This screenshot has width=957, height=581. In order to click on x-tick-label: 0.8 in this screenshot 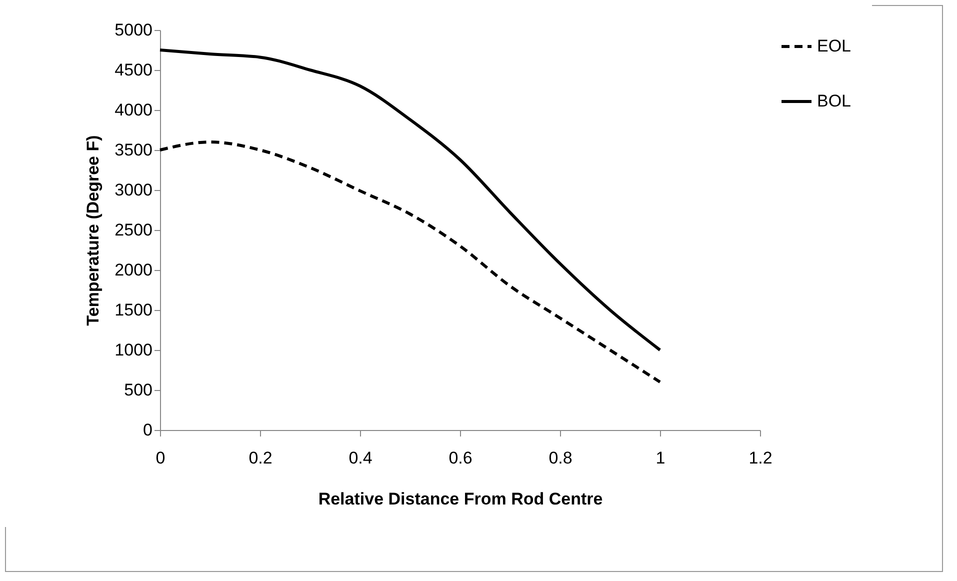, I will do `click(560, 458)`.